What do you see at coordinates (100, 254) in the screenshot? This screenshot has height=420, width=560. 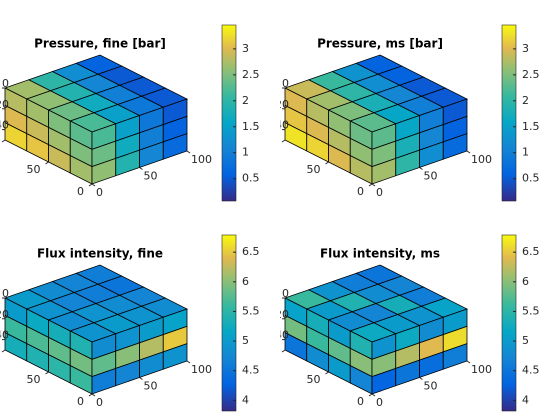 I see `panel-title: Flux intensity, fine` at bounding box center [100, 254].